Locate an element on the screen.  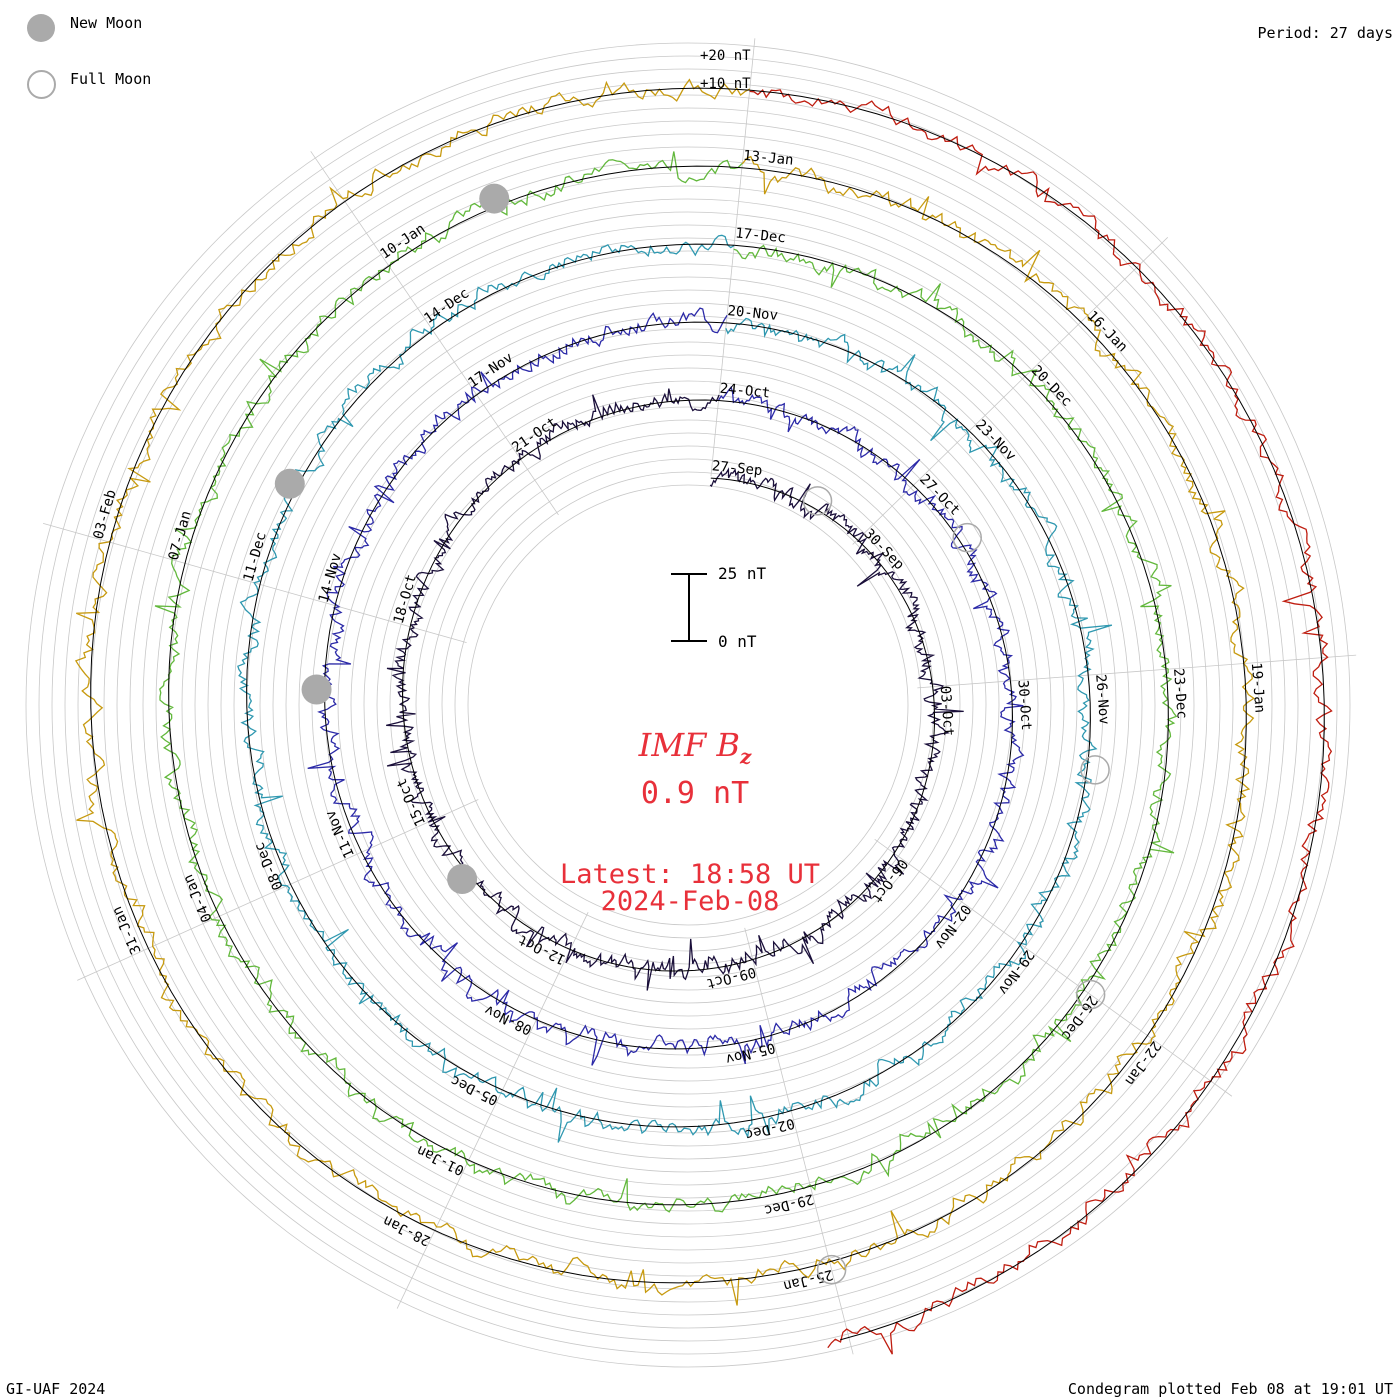
chart-title-main: IMF B is located at coordinates (689, 745).